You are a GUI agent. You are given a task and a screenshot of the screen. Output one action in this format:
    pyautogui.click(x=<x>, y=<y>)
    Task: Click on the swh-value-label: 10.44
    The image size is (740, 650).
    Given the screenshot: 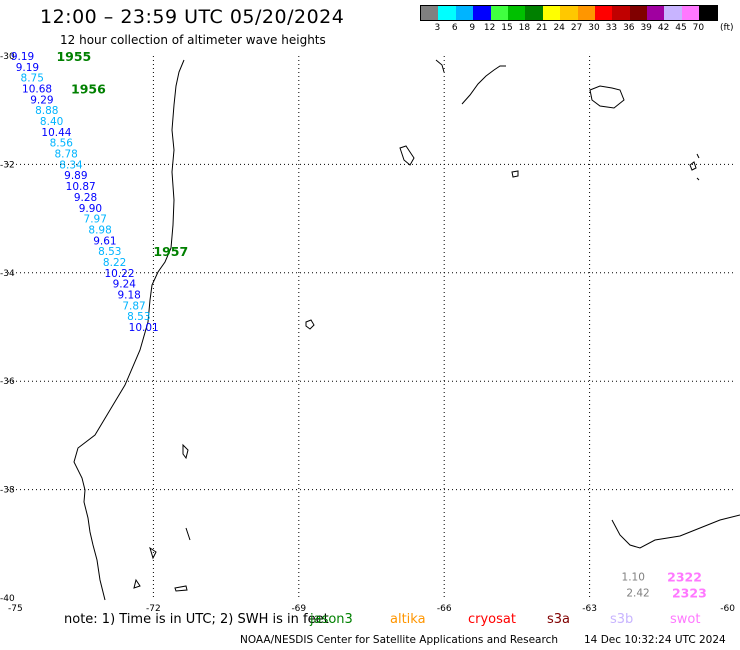 What is the action you would take?
    pyautogui.click(x=56, y=133)
    